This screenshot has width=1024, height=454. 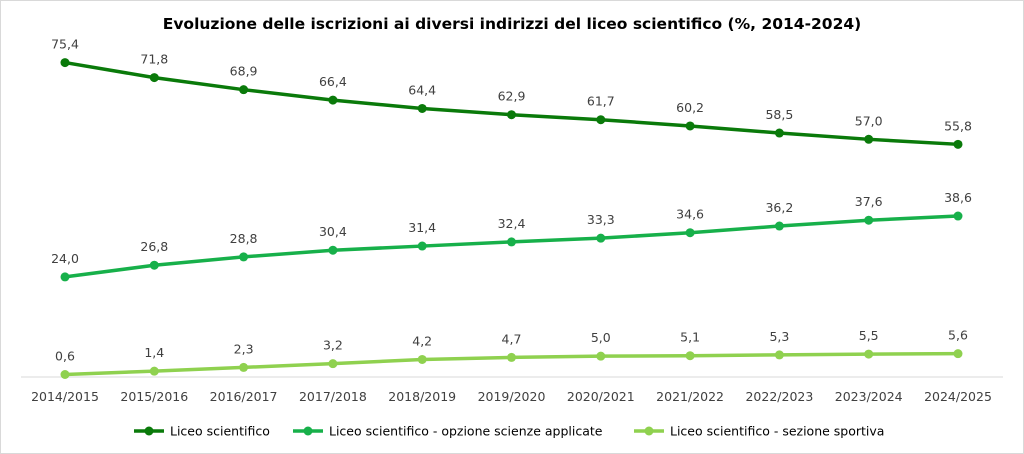 I want to click on data-label: 64,4, so click(x=422, y=89).